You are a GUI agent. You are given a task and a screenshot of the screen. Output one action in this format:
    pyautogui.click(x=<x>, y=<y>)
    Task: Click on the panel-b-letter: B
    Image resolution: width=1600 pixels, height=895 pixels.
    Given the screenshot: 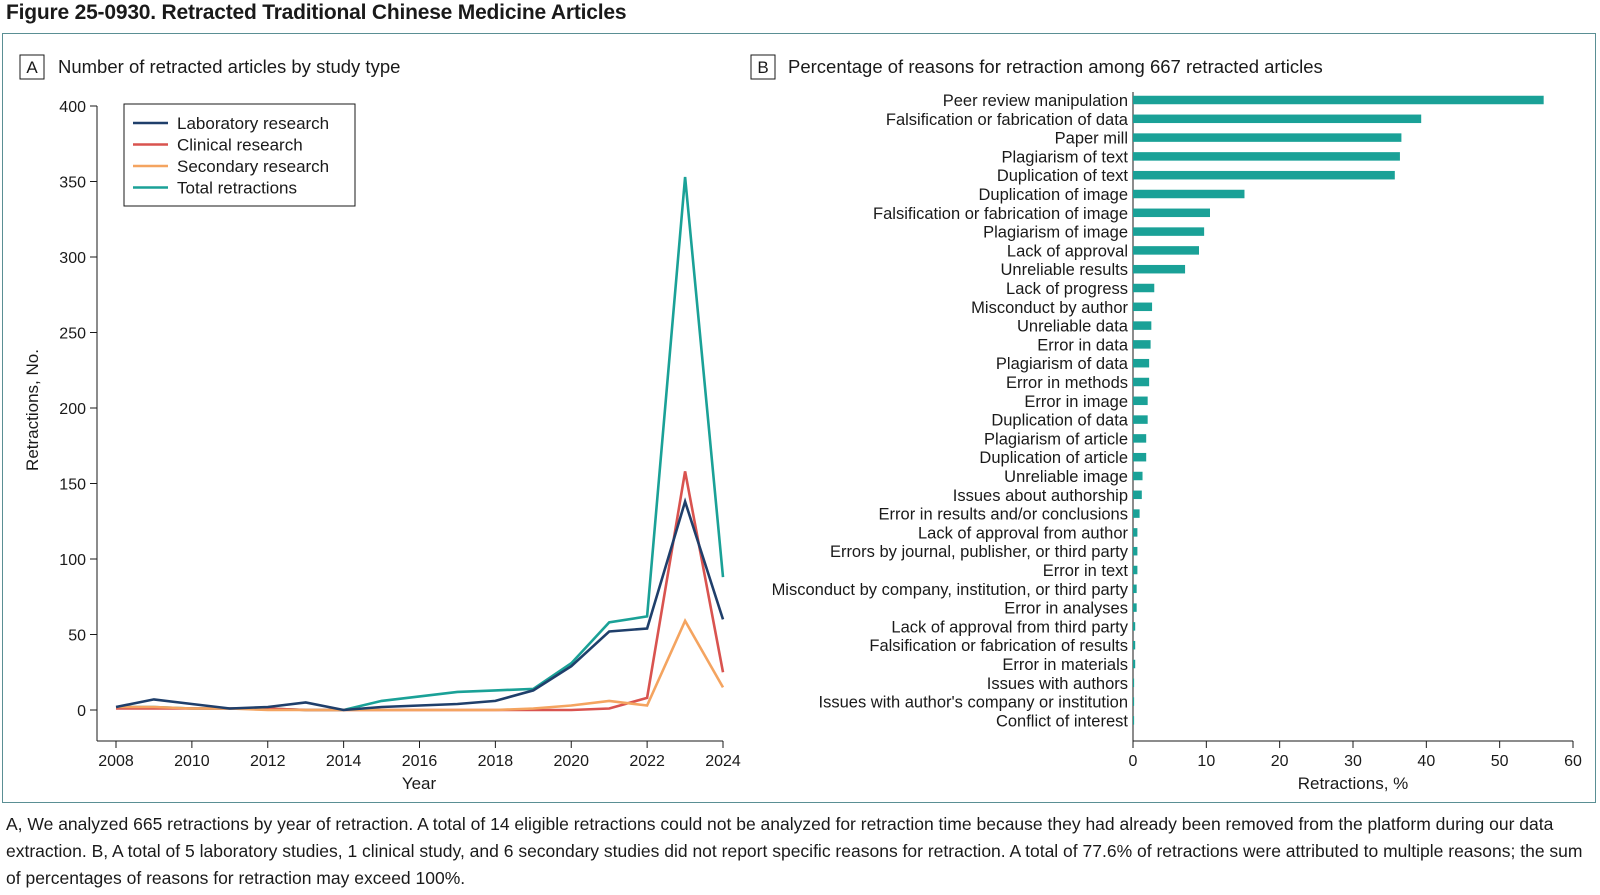 What is the action you would take?
    pyautogui.click(x=762, y=67)
    